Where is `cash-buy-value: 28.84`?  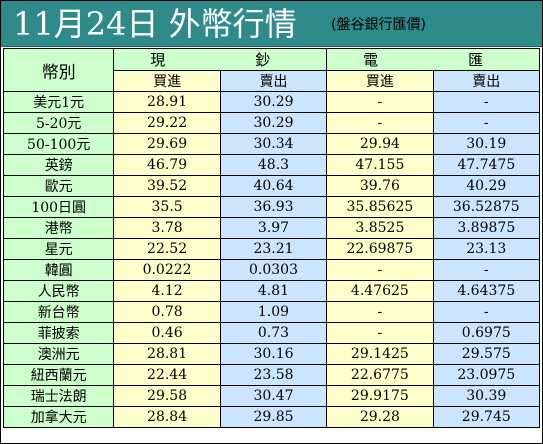
cash-buy-value: 28.84 is located at coordinates (167, 417).